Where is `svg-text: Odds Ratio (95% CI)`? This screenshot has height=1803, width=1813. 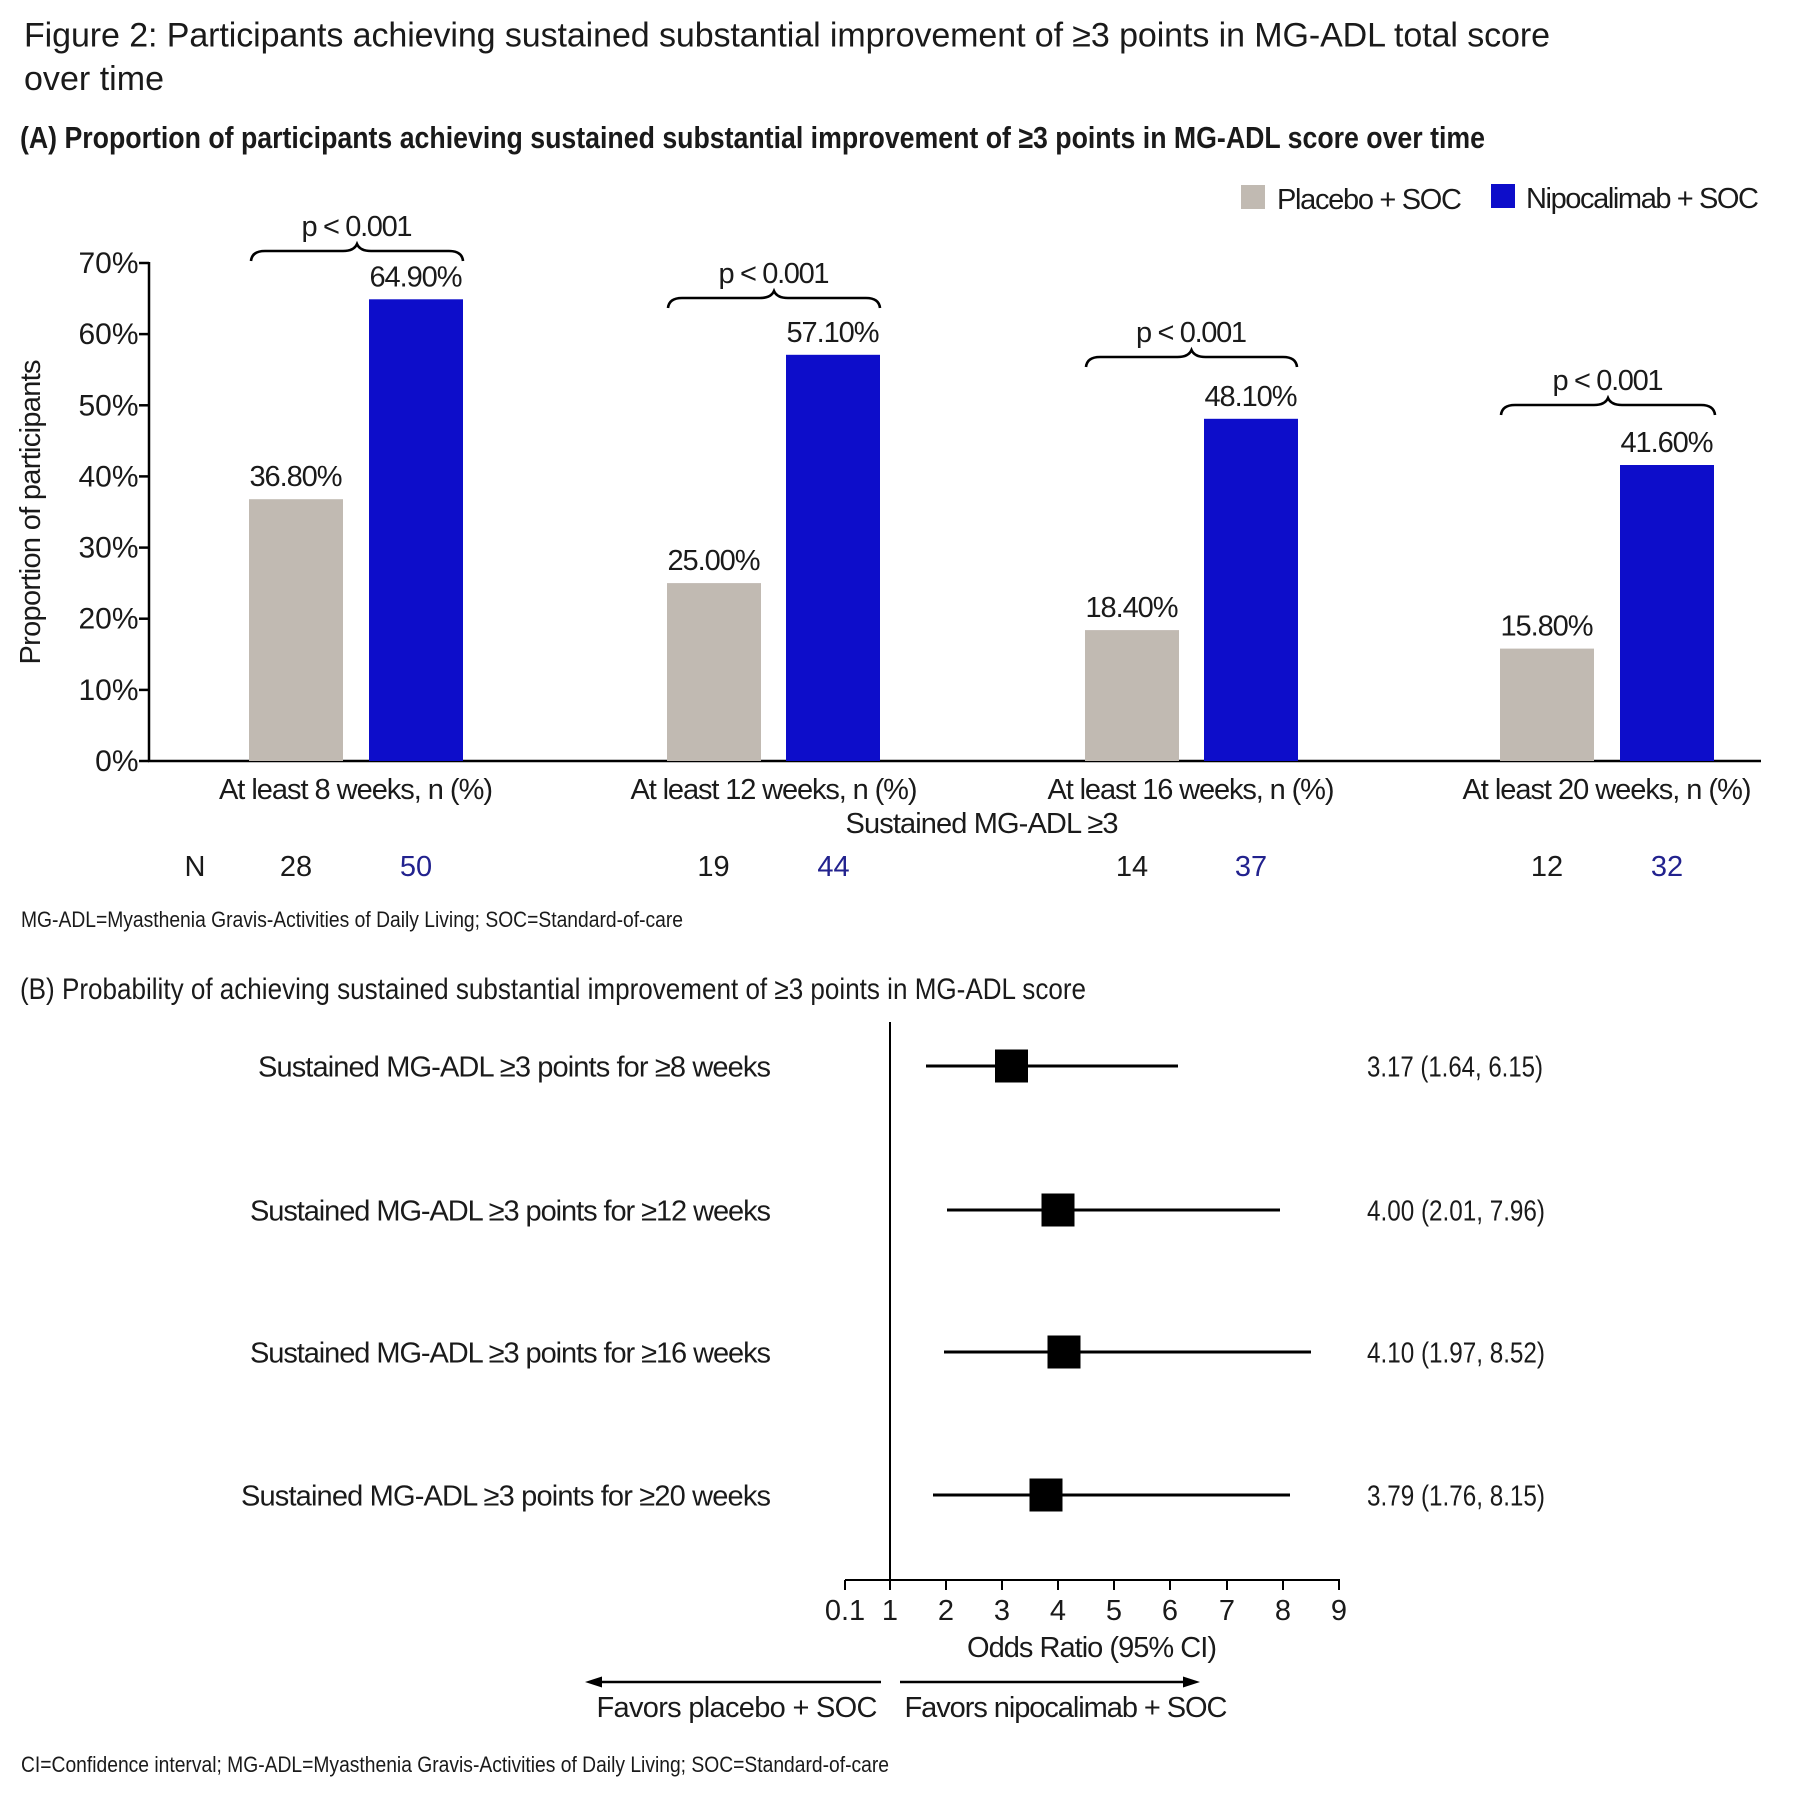
svg-text: Odds Ratio (95% CI) is located at coordinates (1092, 1648).